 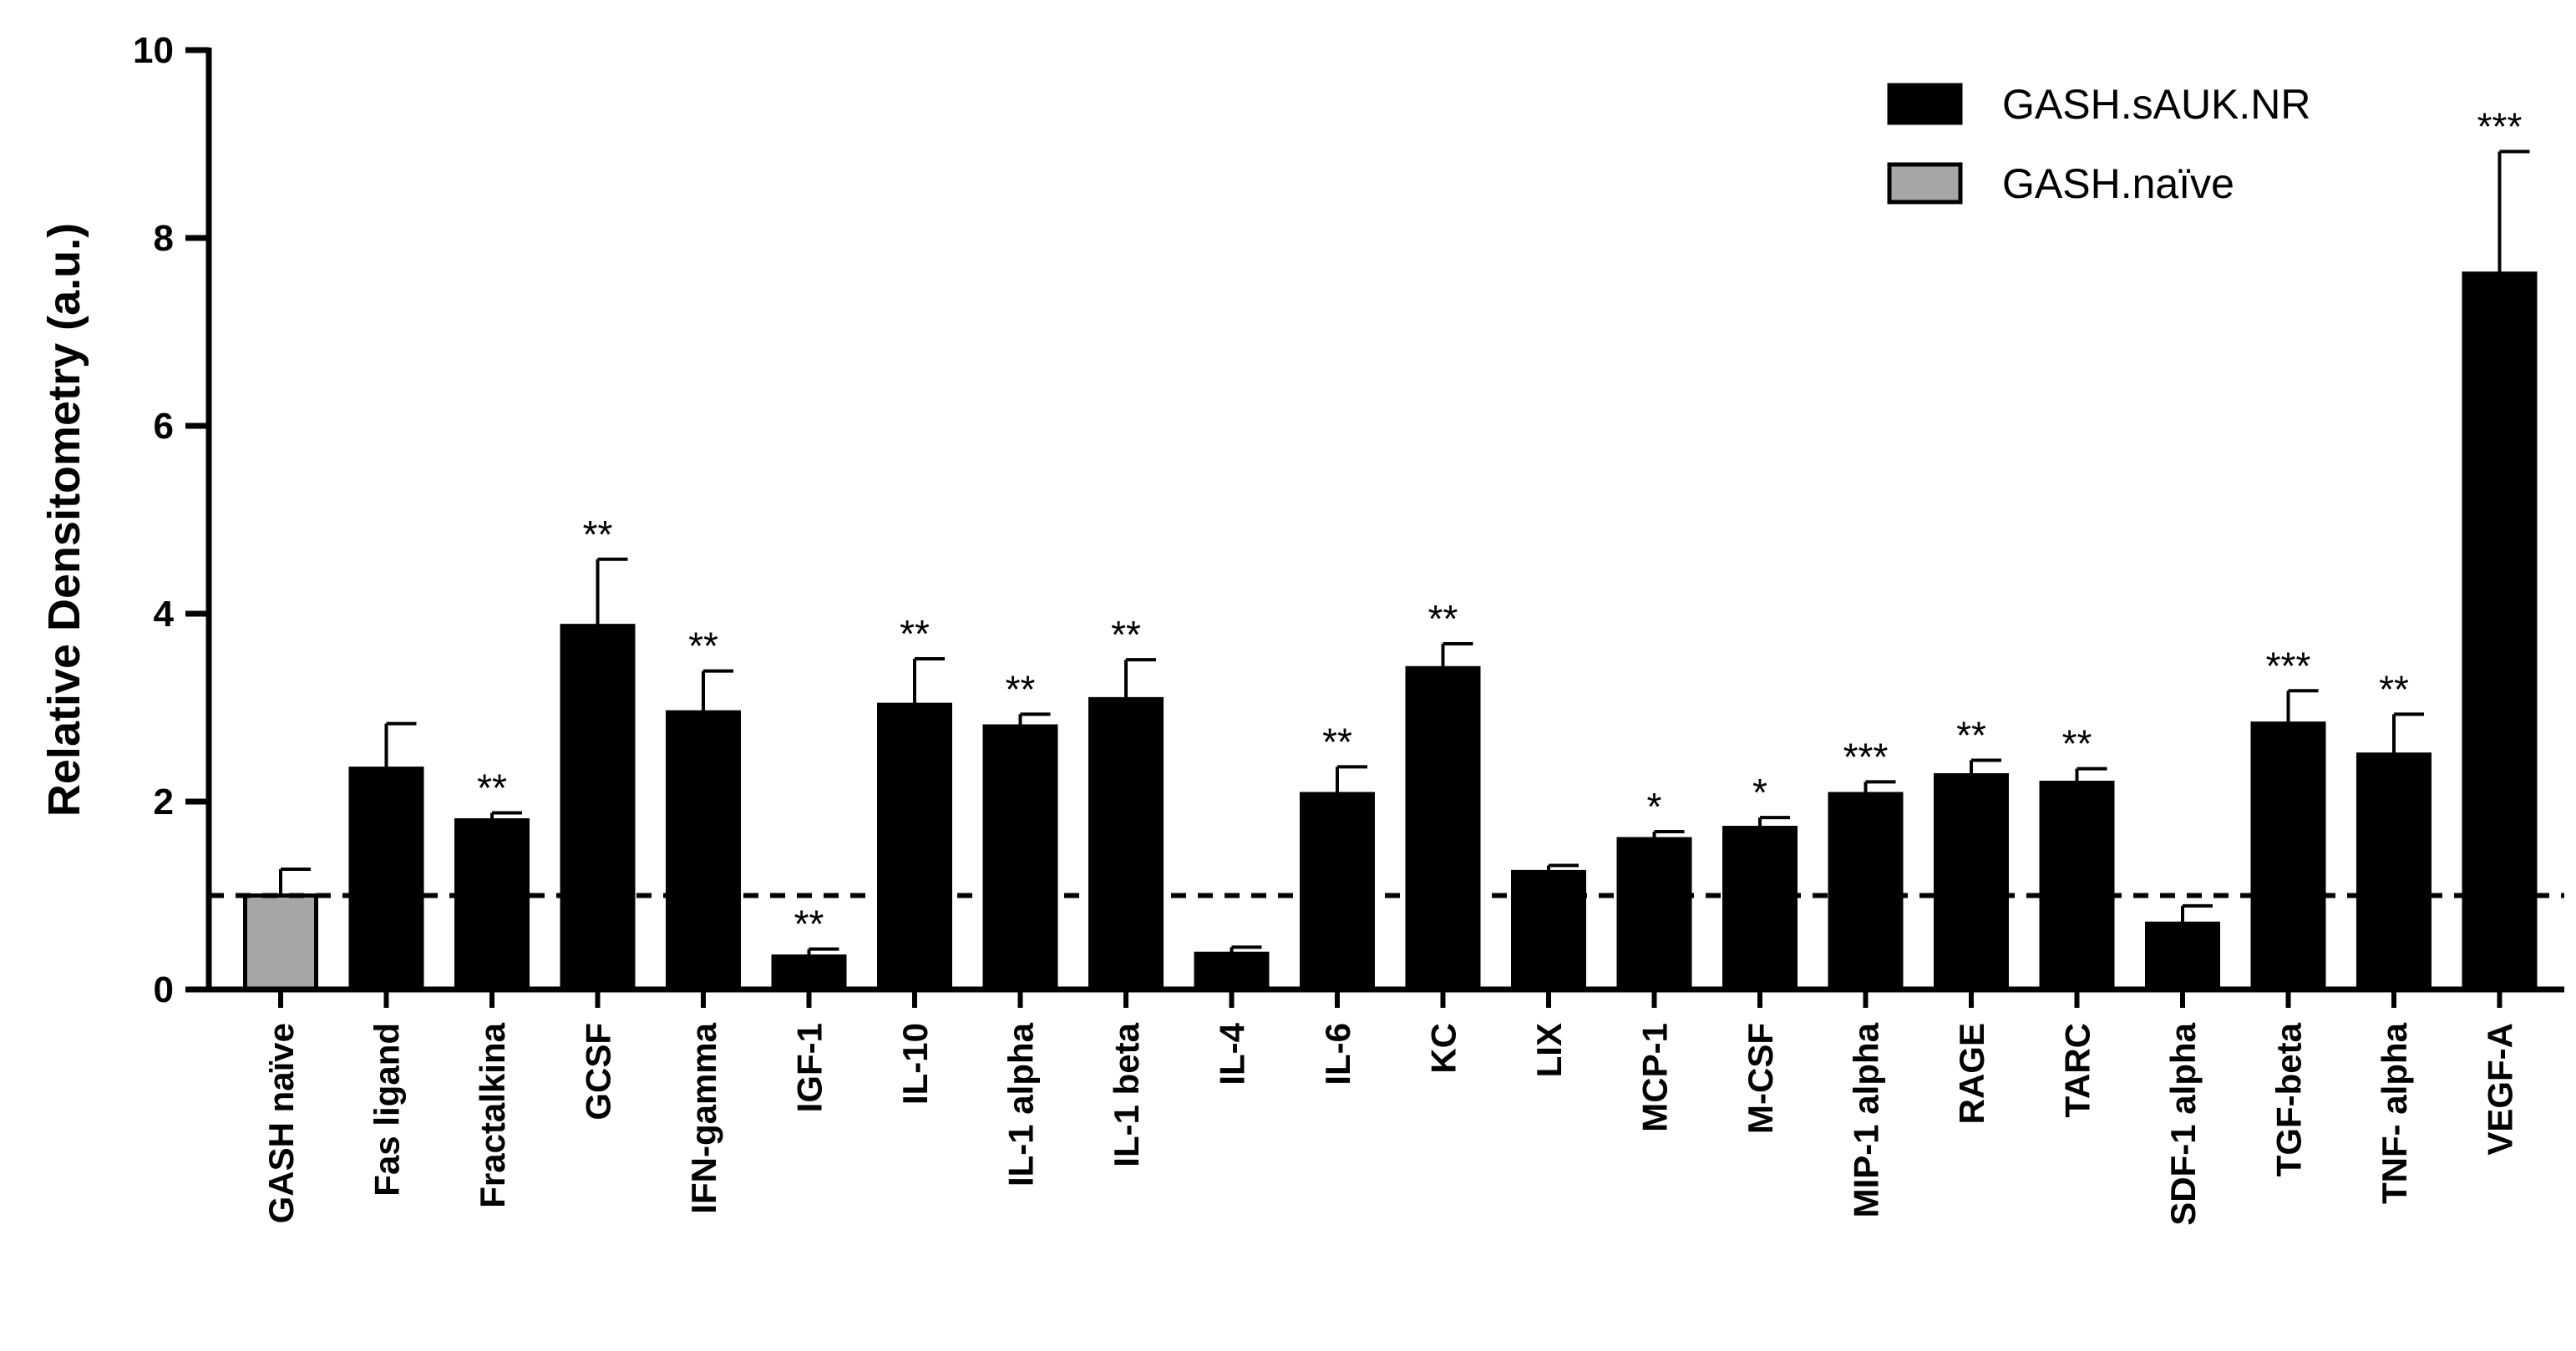 I want to click on x-tick-label: IL-4, so click(x=1232, y=1053).